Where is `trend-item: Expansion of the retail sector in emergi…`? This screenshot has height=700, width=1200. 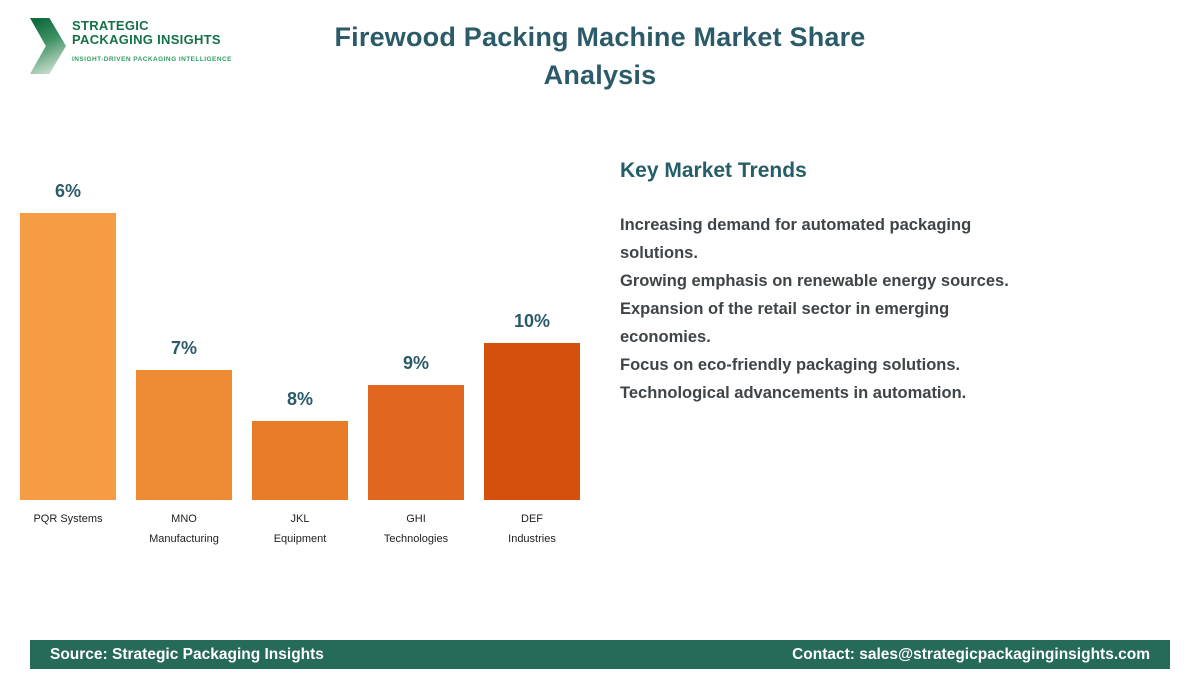 trend-item: Expansion of the retail sector in emergi… is located at coordinates (785, 323).